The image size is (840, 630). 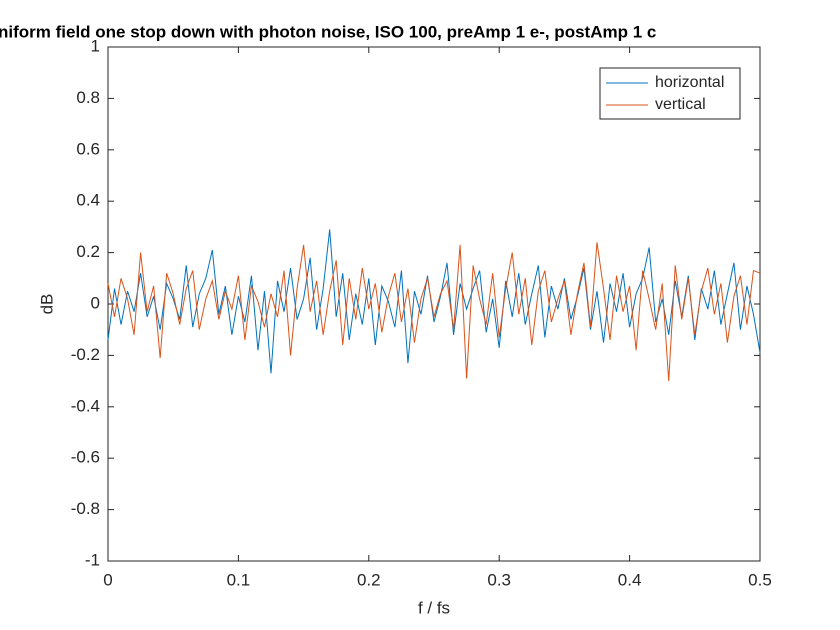 I want to click on legend-box, so click(x=670, y=93).